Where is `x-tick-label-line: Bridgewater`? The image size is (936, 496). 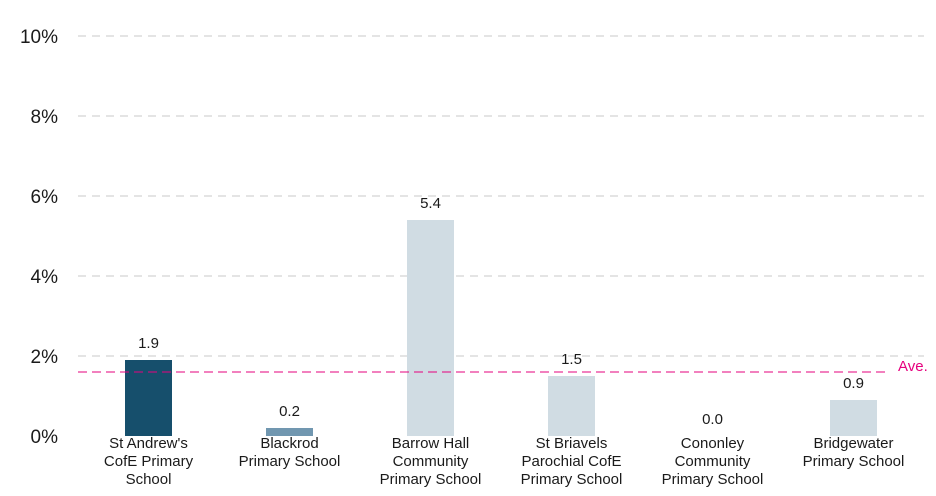
x-tick-label-line: Bridgewater is located at coordinates (853, 443).